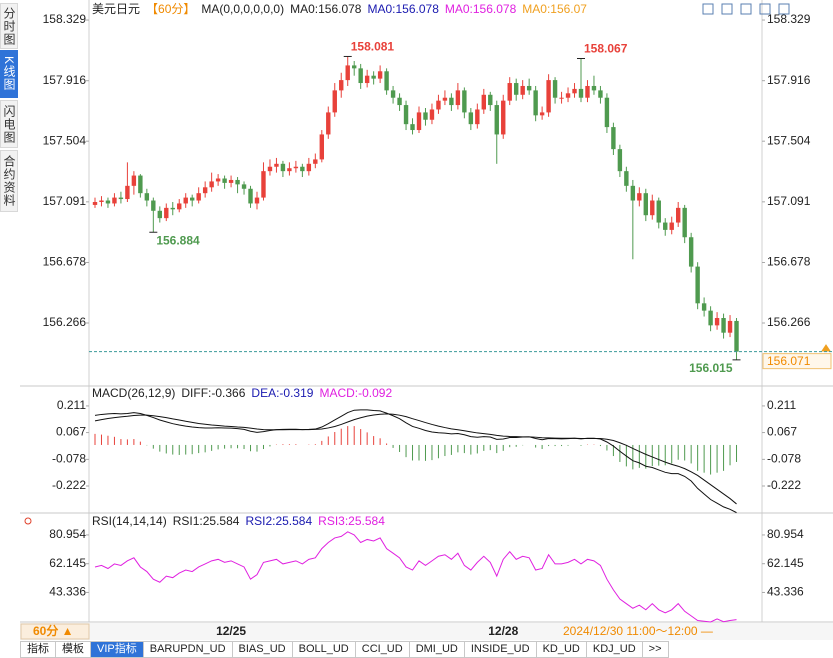  I want to click on time-bar, so click(426, 631).